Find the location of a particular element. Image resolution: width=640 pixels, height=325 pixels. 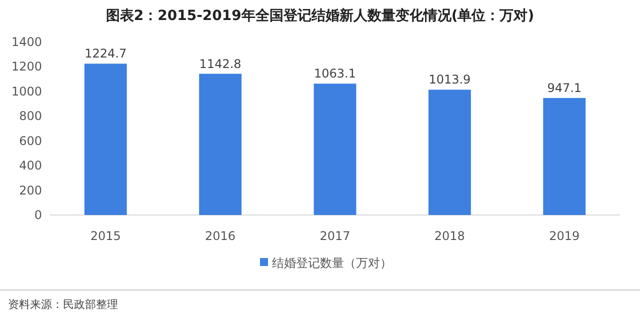

text: 资料来源：民政部整理 is located at coordinates (63, 304).